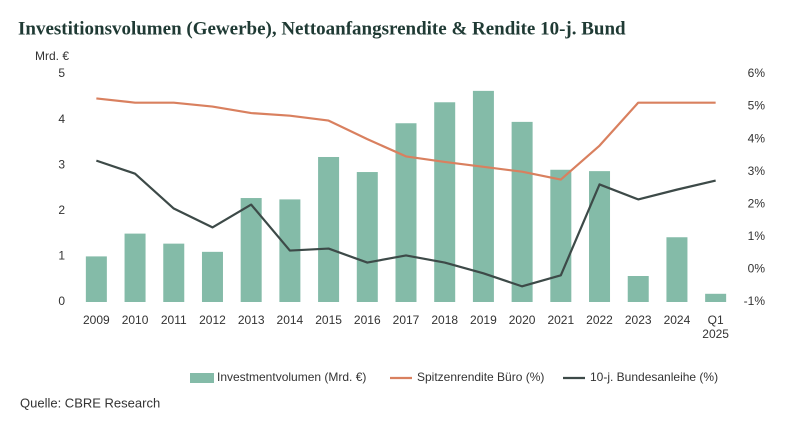  Describe the element at coordinates (757, 106) in the screenshot. I see `y2-tick-label: 5%` at that location.